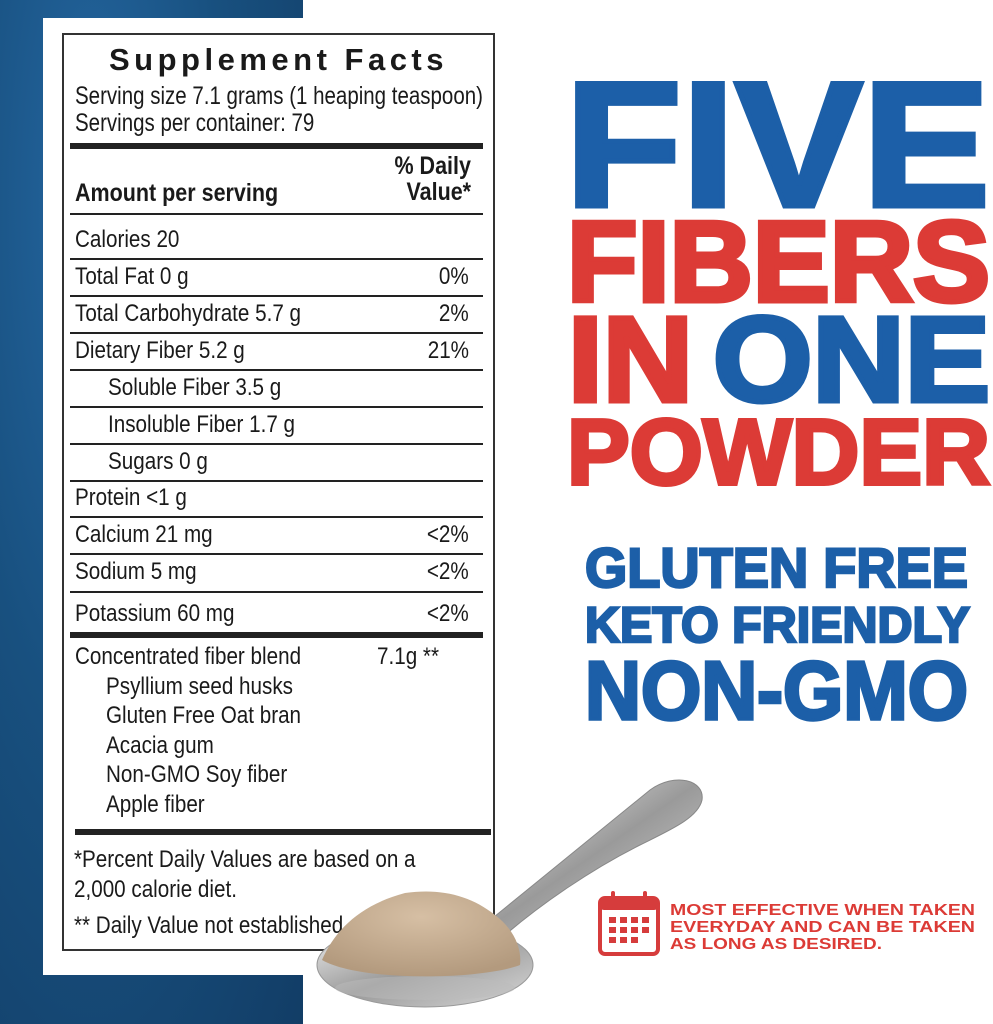 The image size is (993, 1024). I want to click on footnote-1-text: *Percent Daily Values are based on a, so click(245, 859).